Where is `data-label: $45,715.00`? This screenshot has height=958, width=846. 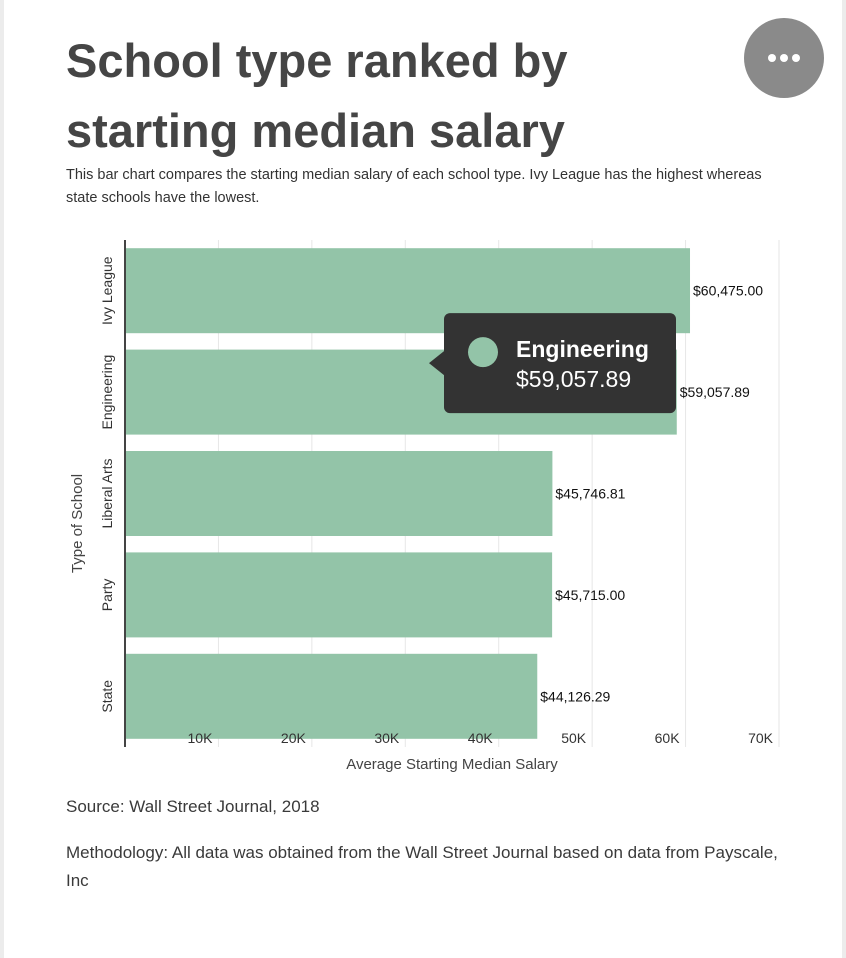
data-label: $45,715.00 is located at coordinates (590, 595).